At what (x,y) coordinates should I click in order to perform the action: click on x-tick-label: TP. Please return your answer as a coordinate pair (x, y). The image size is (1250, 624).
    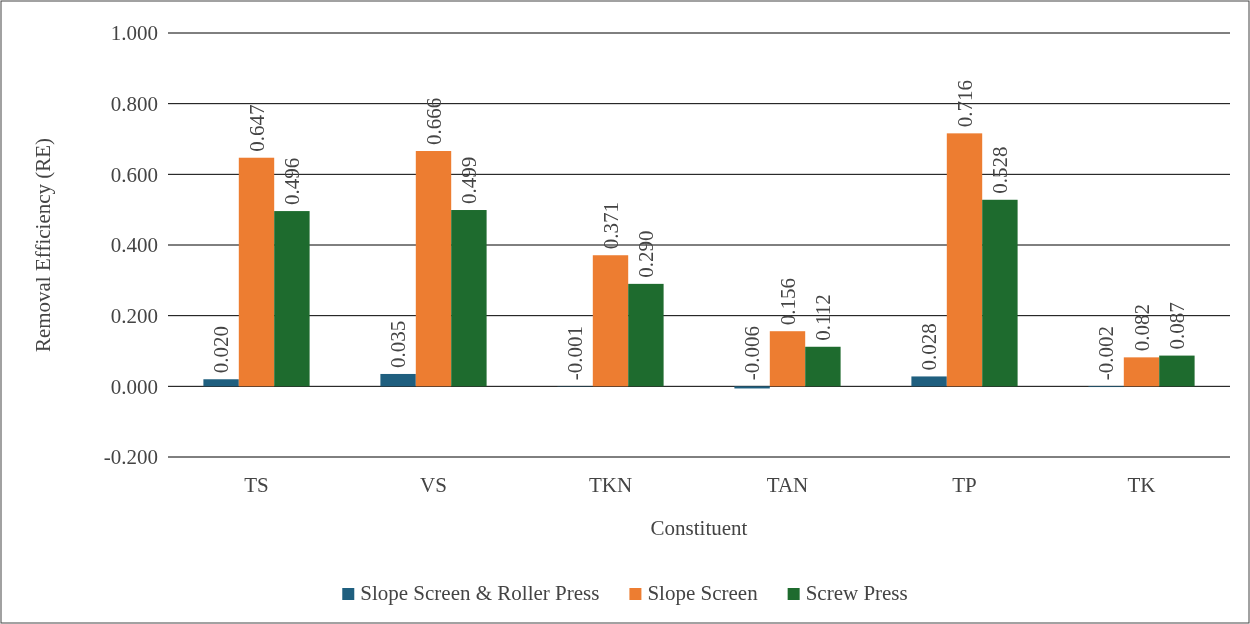
    Looking at the image, I should click on (964, 484).